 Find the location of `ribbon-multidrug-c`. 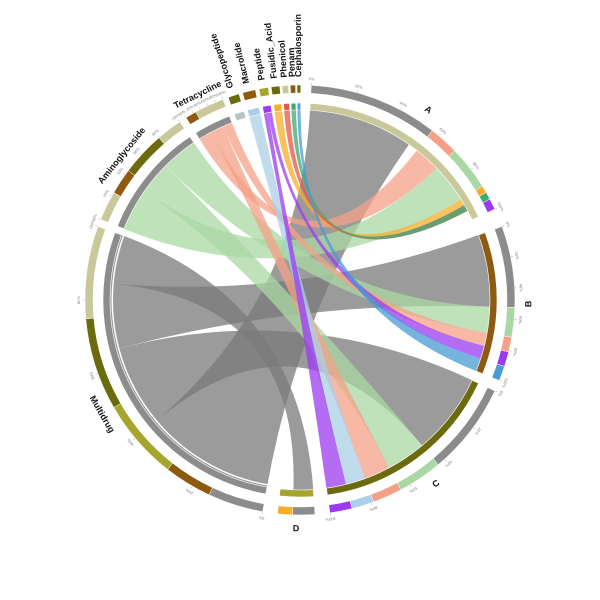

ribbon-multidrug-c is located at coordinates (294, 388).